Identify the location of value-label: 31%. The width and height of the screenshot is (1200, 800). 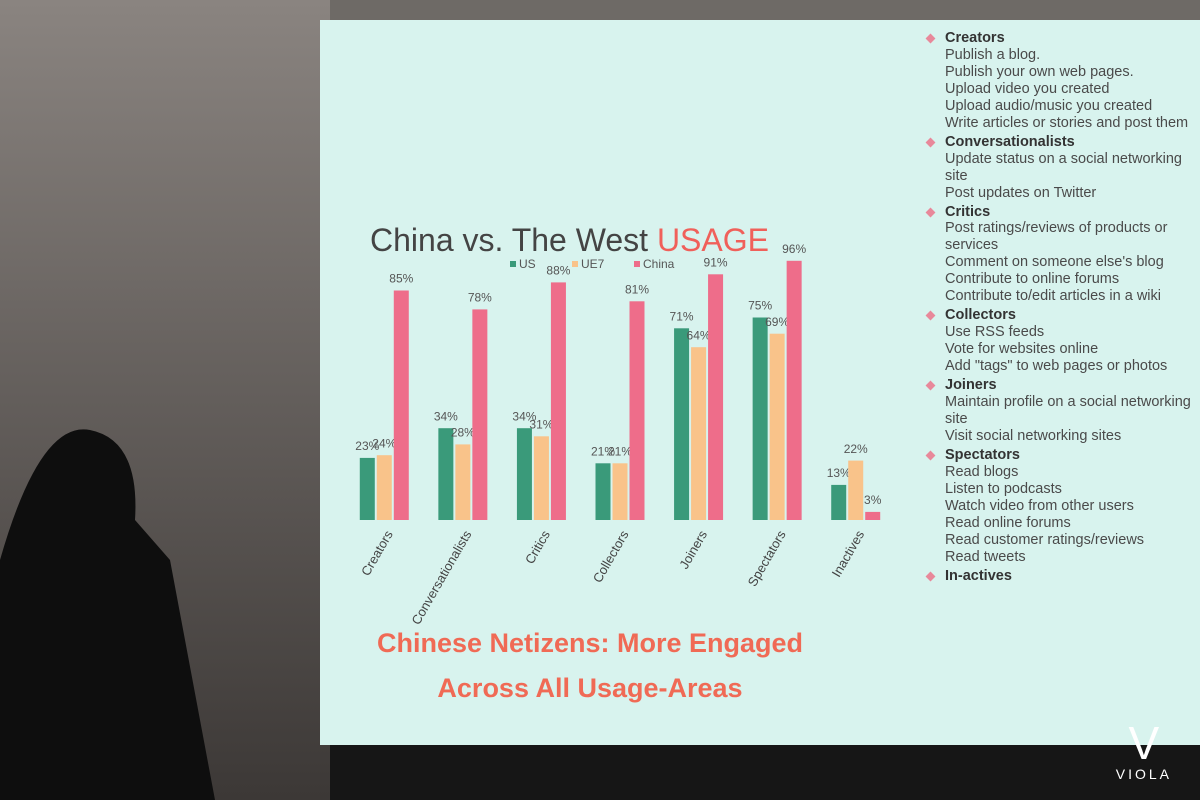
(541, 424).